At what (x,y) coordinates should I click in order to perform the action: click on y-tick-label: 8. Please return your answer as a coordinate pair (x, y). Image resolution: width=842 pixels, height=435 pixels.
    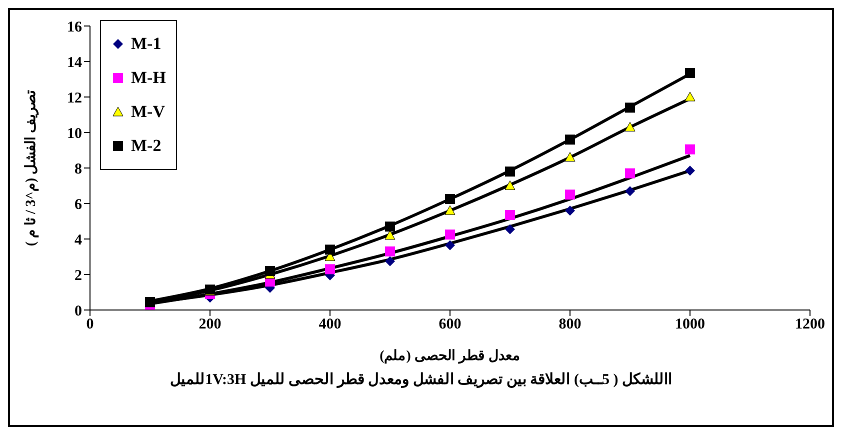
    Looking at the image, I should click on (78, 169).